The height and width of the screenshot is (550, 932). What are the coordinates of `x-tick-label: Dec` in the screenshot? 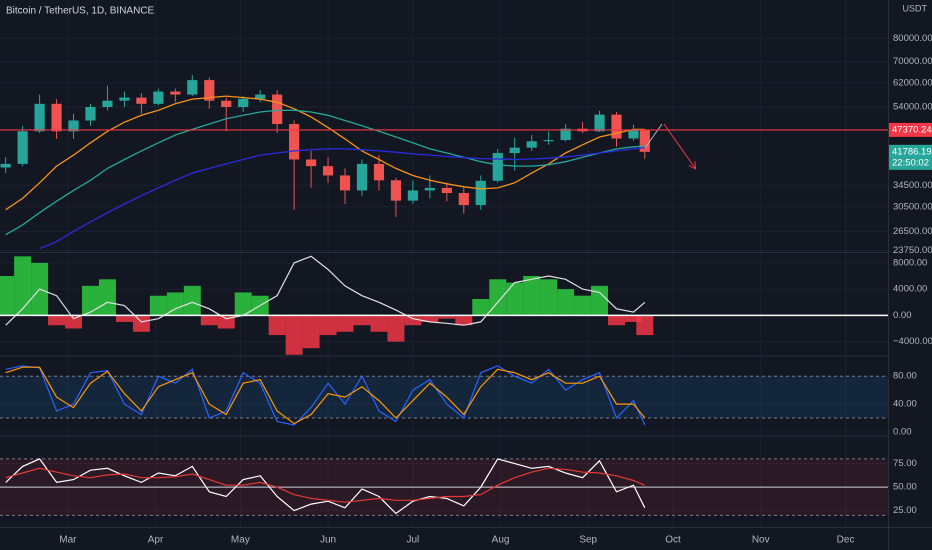 It's located at (846, 540).